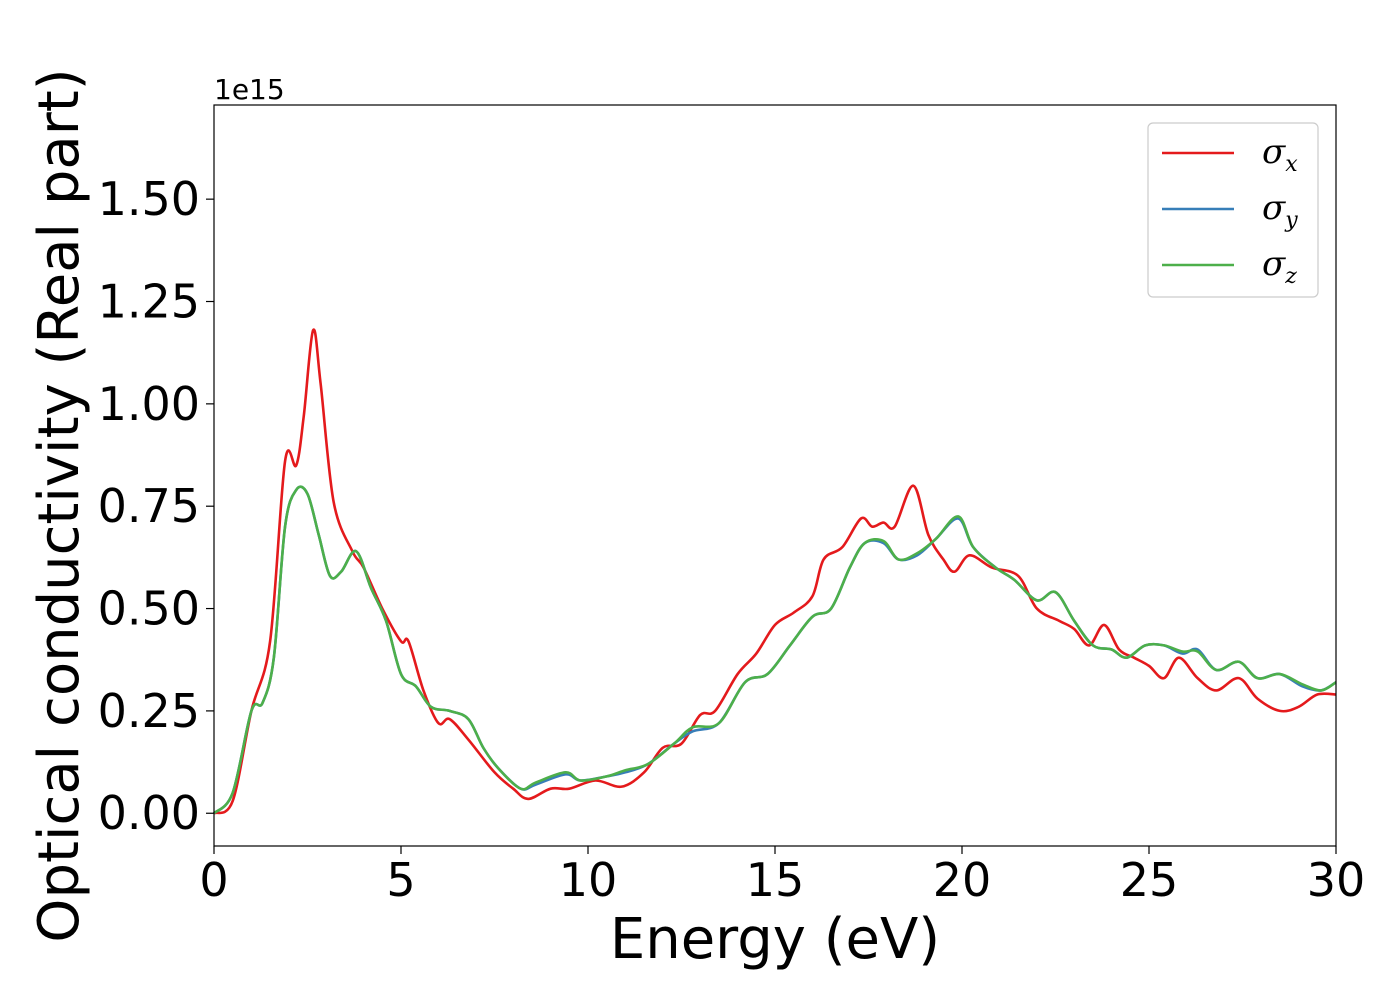 Image resolution: width=1400 pixels, height=1000 pixels. What do you see at coordinates (400, 880) in the screenshot?
I see `x-tick-label: 5` at bounding box center [400, 880].